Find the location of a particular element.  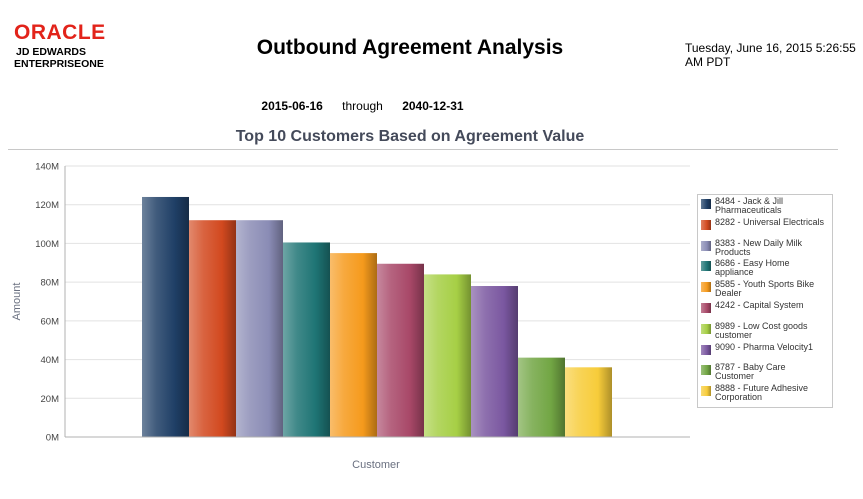

legend-label: 8383 - New Daily Milk Products is located at coordinates (759, 247).